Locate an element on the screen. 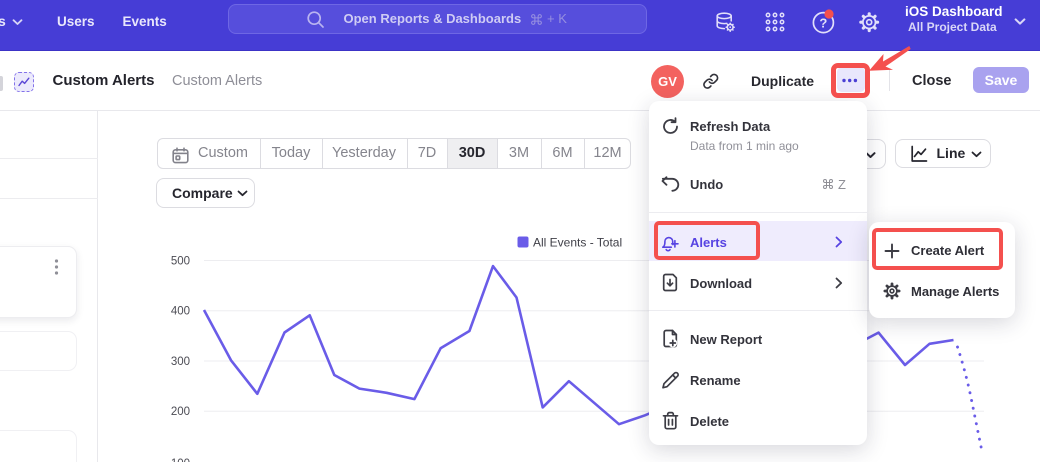 The width and height of the screenshot is (1040, 462). svg-text: 500 is located at coordinates (180, 262).